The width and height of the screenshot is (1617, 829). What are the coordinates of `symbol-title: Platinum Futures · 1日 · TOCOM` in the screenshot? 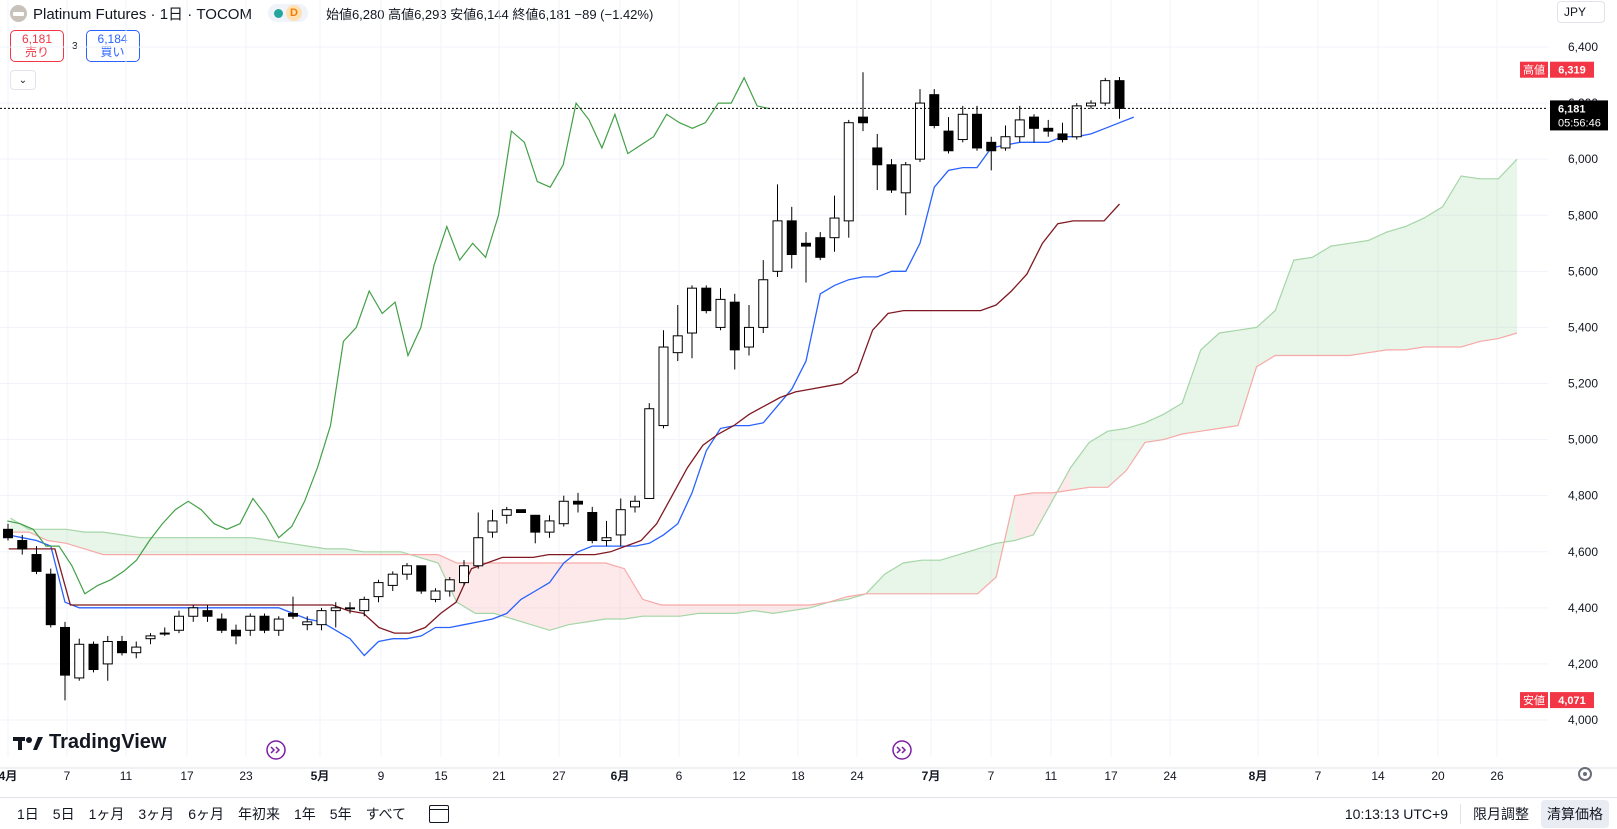 It's located at (142, 14).